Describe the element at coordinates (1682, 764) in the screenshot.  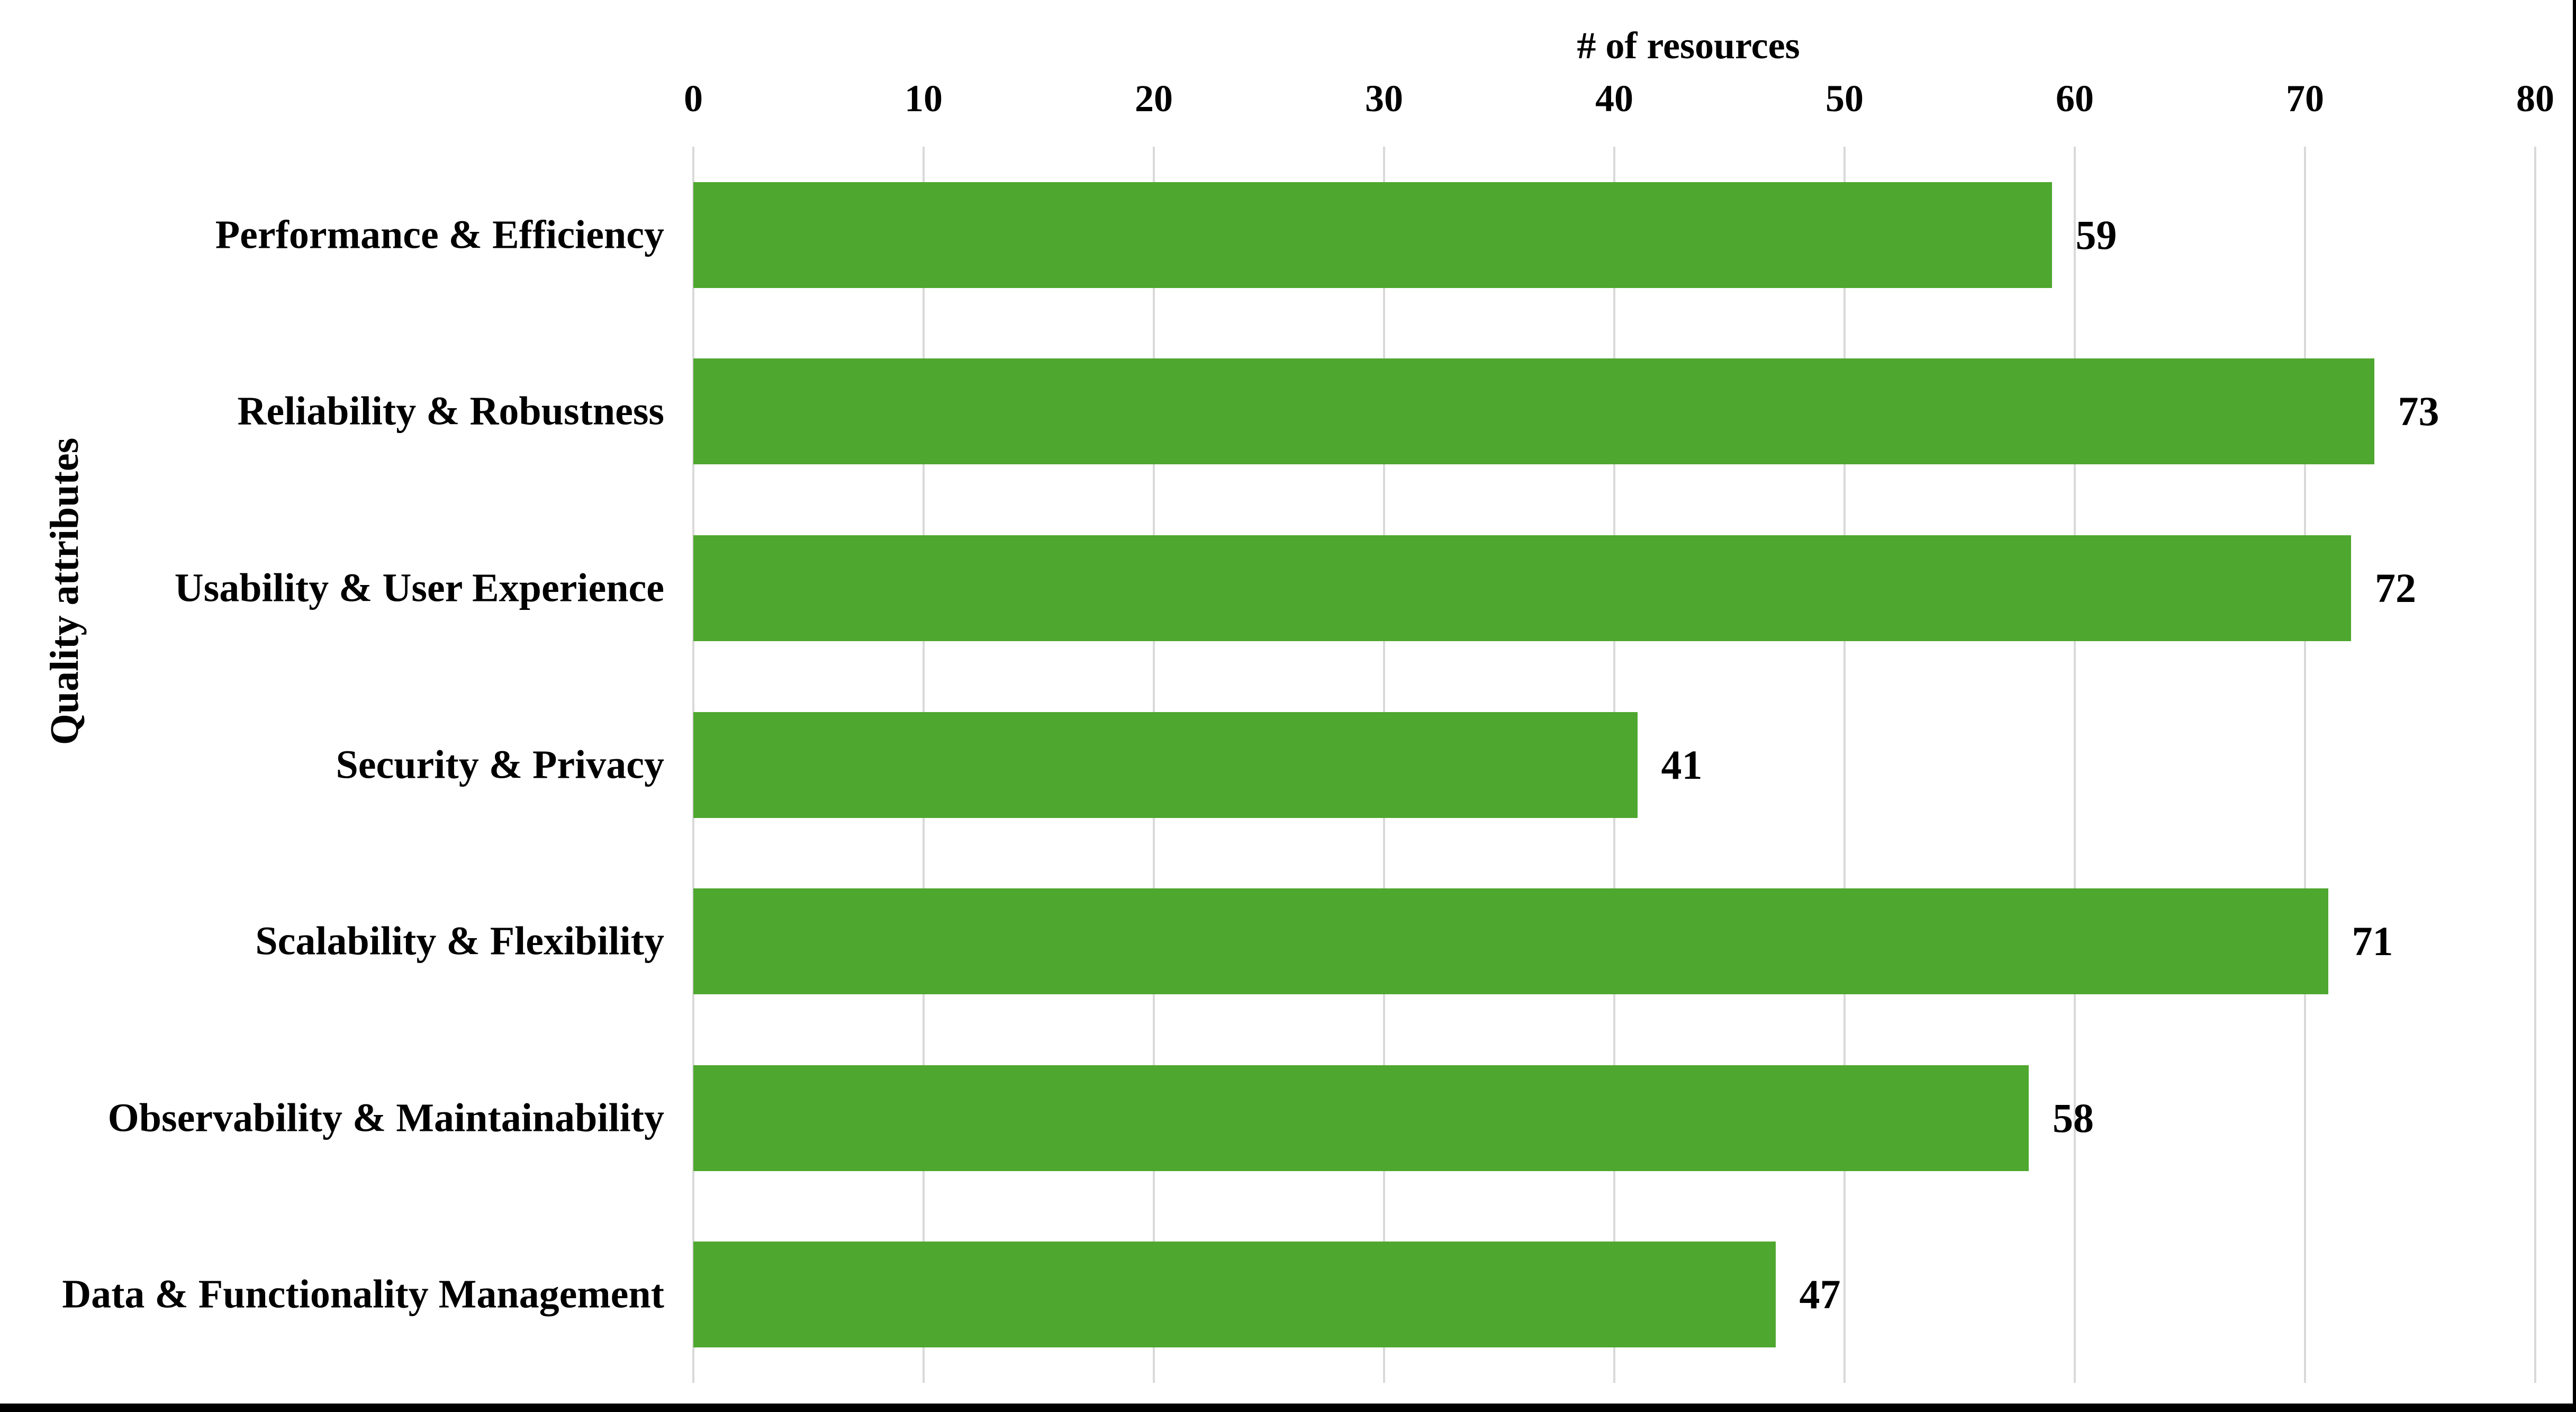
I see `data-label: 41` at that location.